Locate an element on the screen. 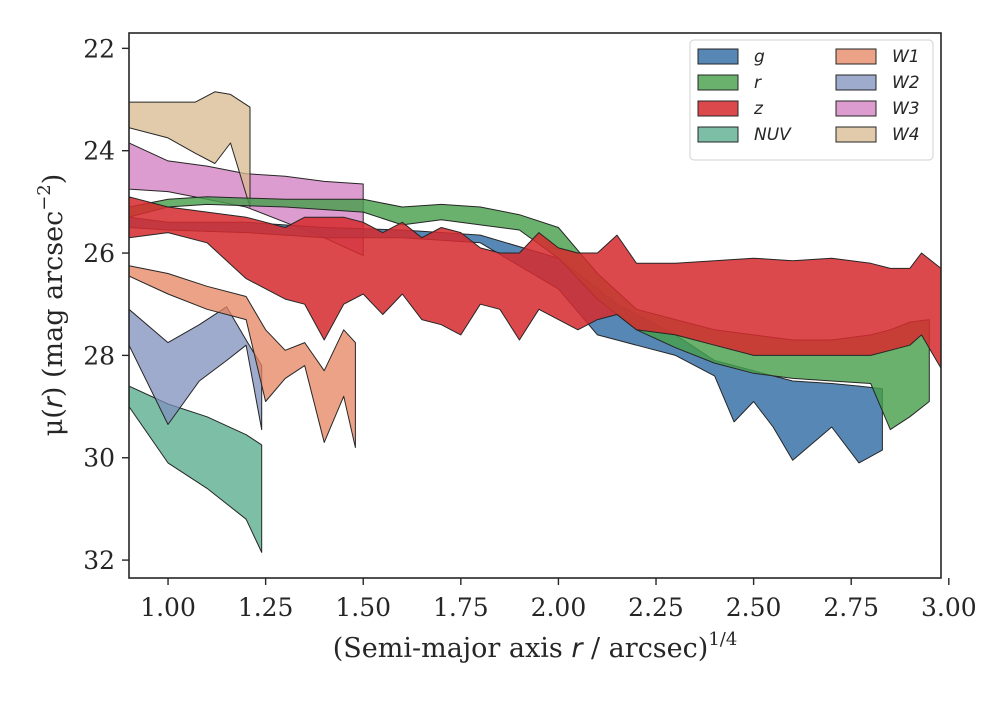 This screenshot has width=1000, height=705. x-axis-label: (Semi-major axis r / arcsec)1/4 is located at coordinates (535, 646).